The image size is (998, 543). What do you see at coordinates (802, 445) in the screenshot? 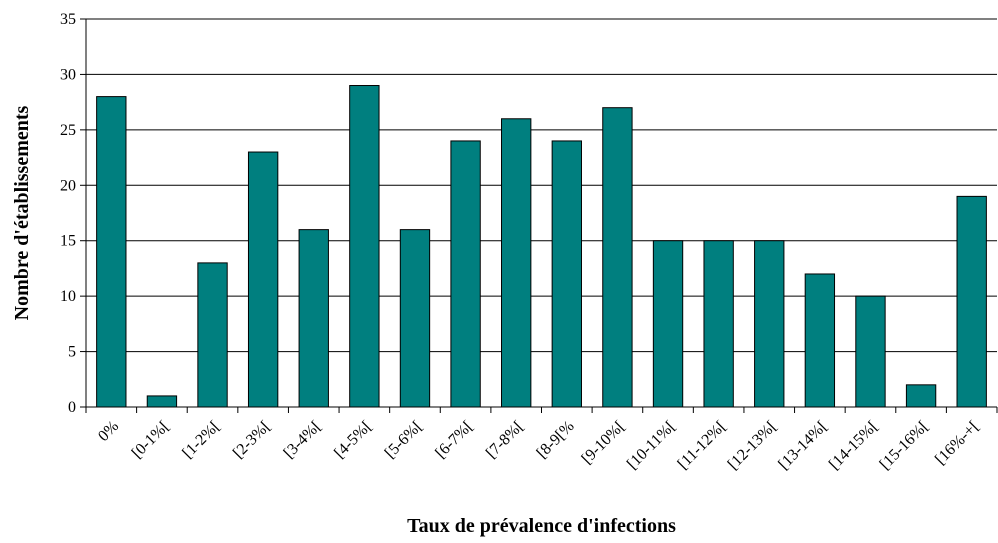
I see `x-tick-label: [13-14%[` at bounding box center [802, 445].